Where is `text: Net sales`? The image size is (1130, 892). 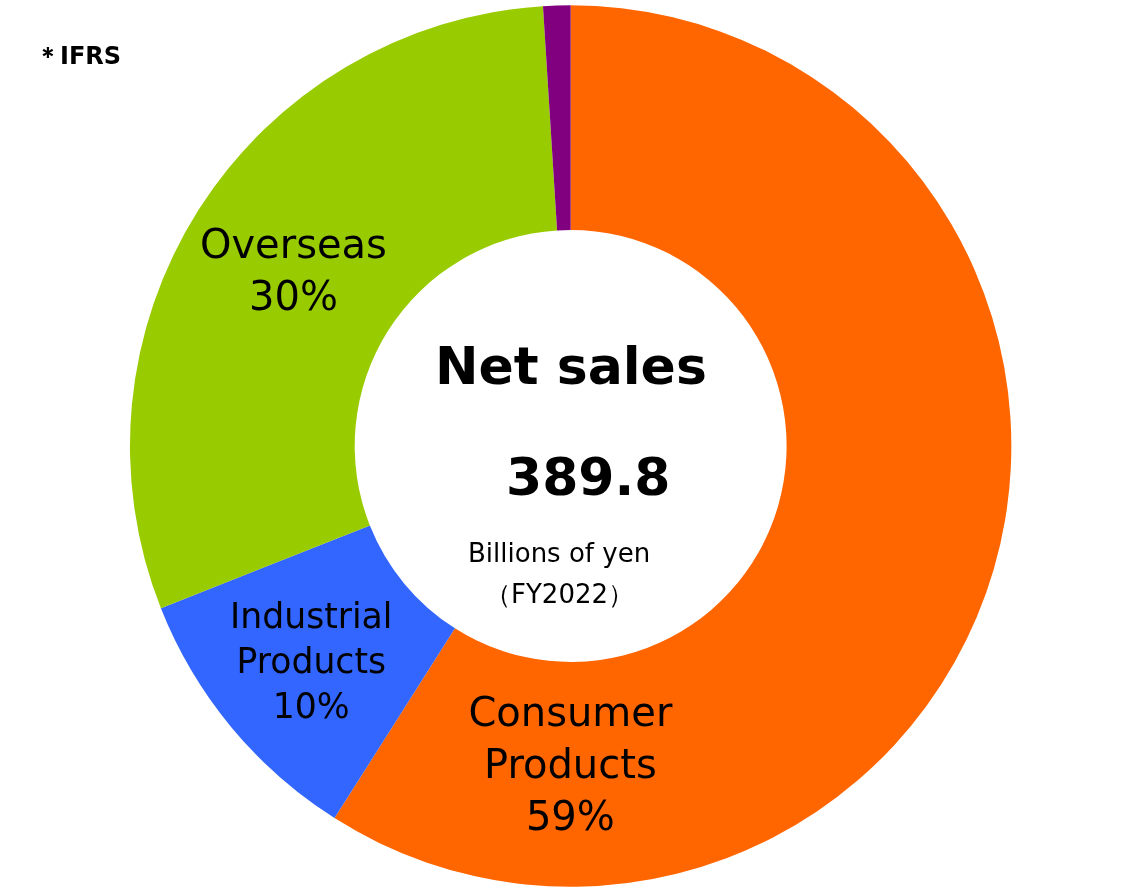 text: Net sales is located at coordinates (571, 366).